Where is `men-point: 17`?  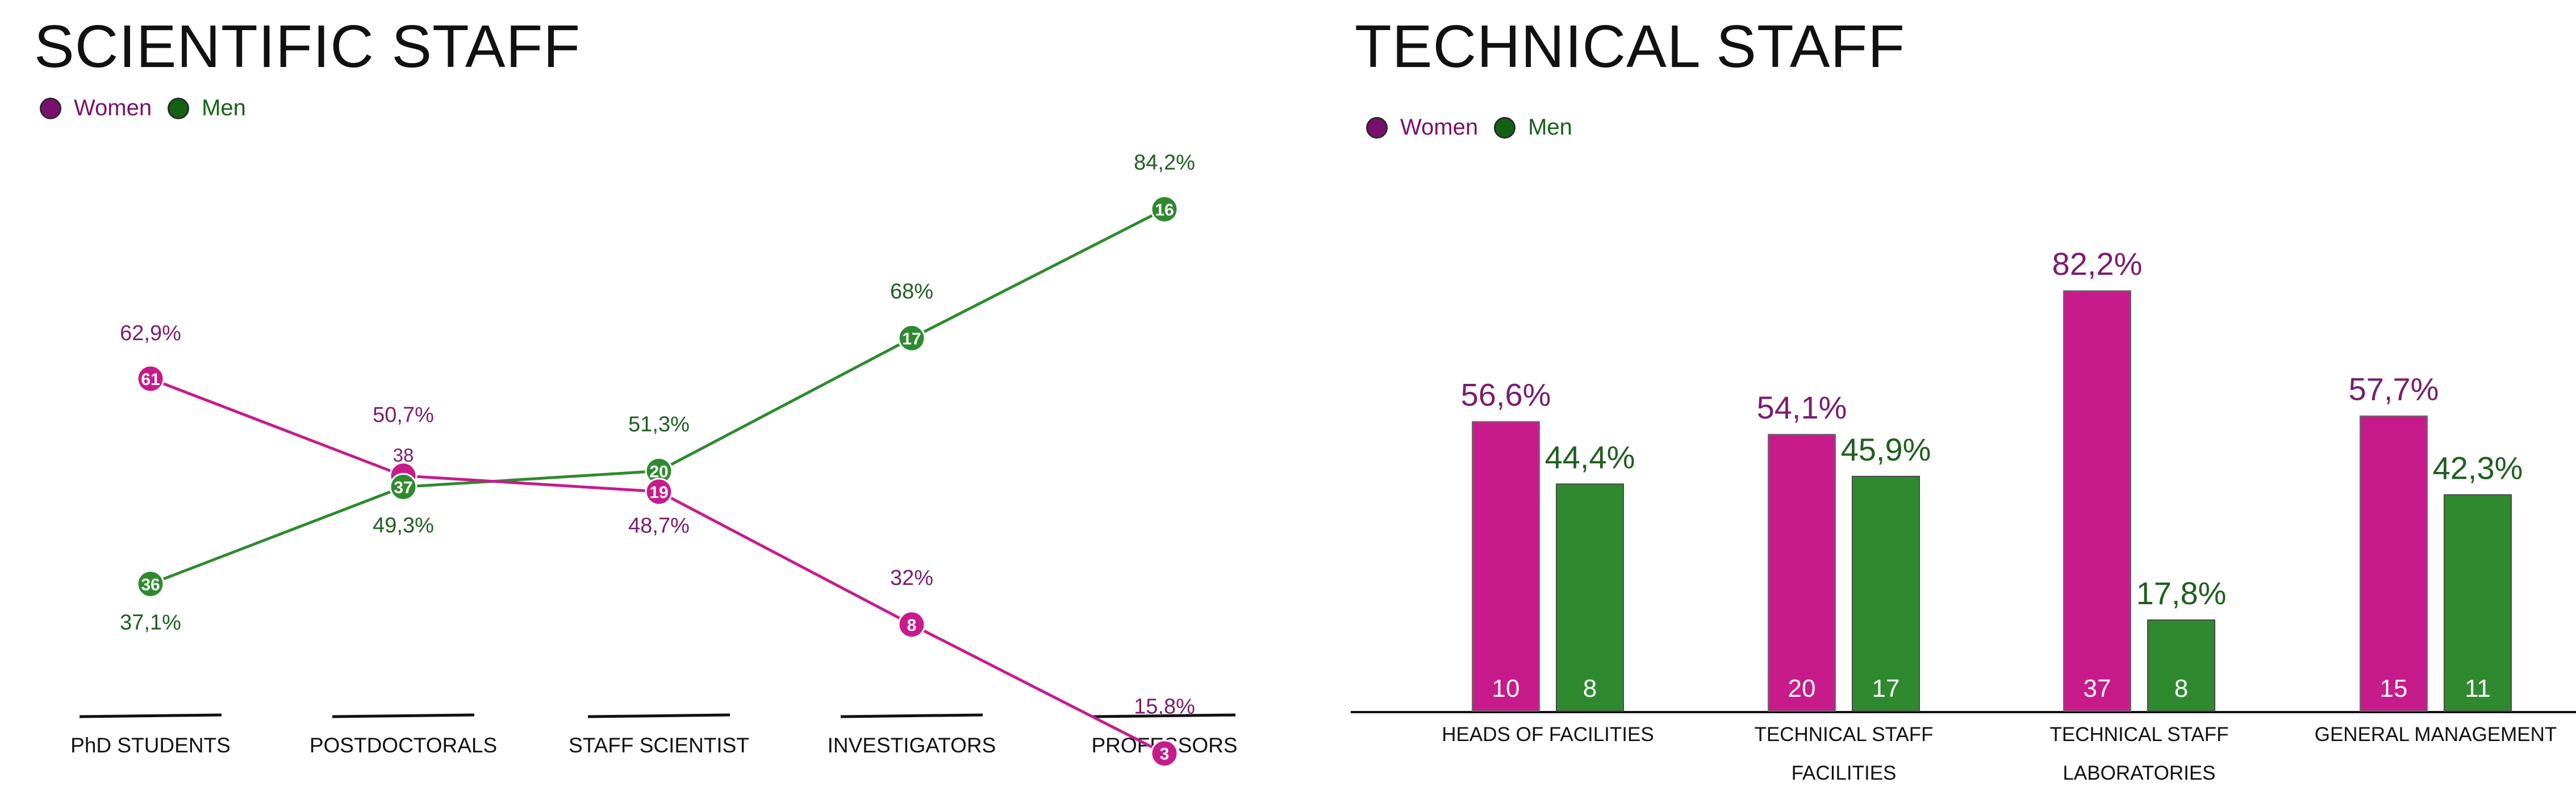 men-point: 17 is located at coordinates (911, 338).